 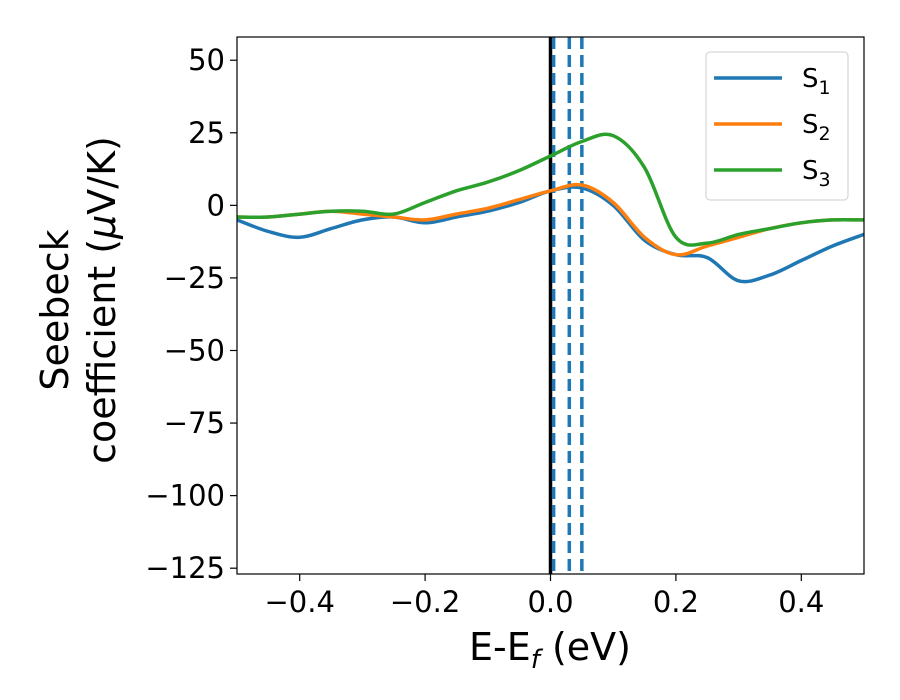 I want to click on y-tick-label: 25, so click(x=206, y=133).